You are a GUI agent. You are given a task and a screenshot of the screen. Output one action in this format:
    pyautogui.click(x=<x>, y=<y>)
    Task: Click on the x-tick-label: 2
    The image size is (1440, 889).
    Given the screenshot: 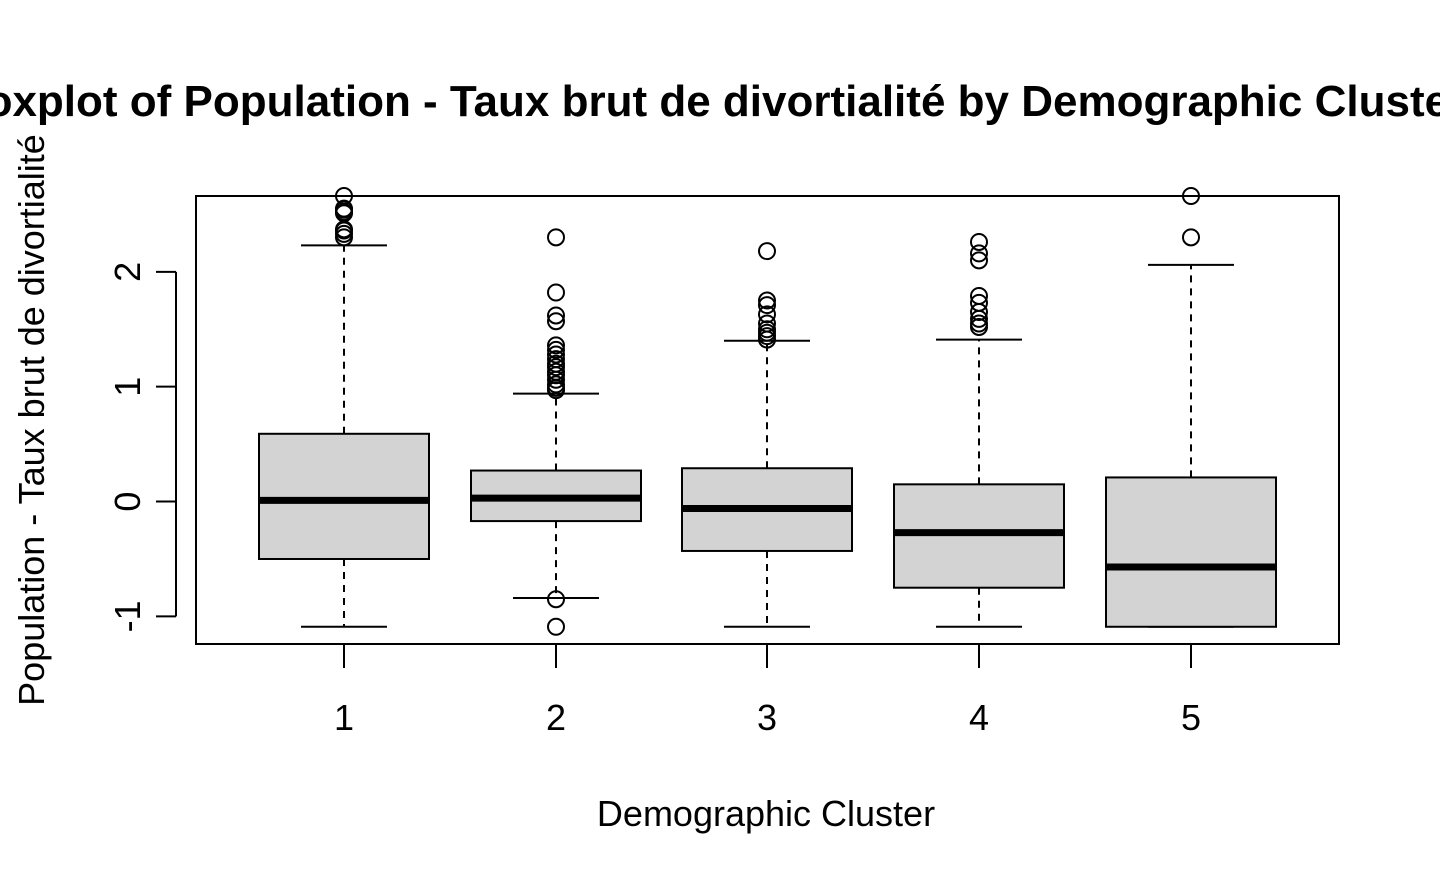 What is the action you would take?
    pyautogui.click(x=556, y=717)
    